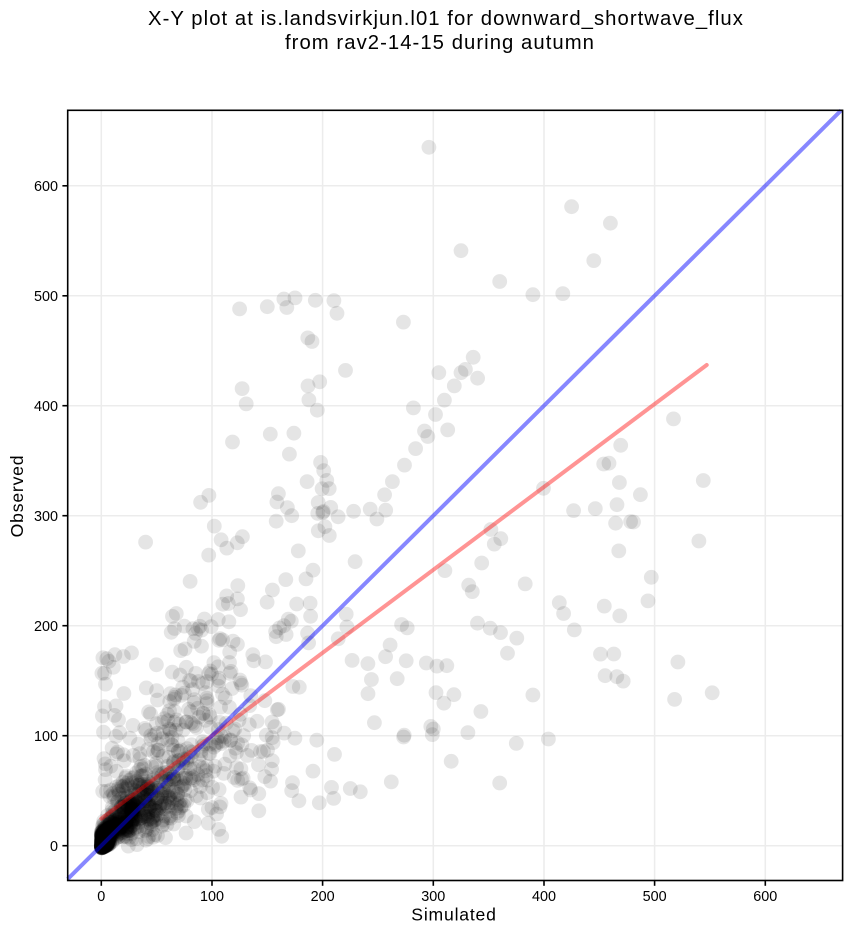  Describe the element at coordinates (17, 496) in the screenshot. I see `svg-text: Observed` at that location.